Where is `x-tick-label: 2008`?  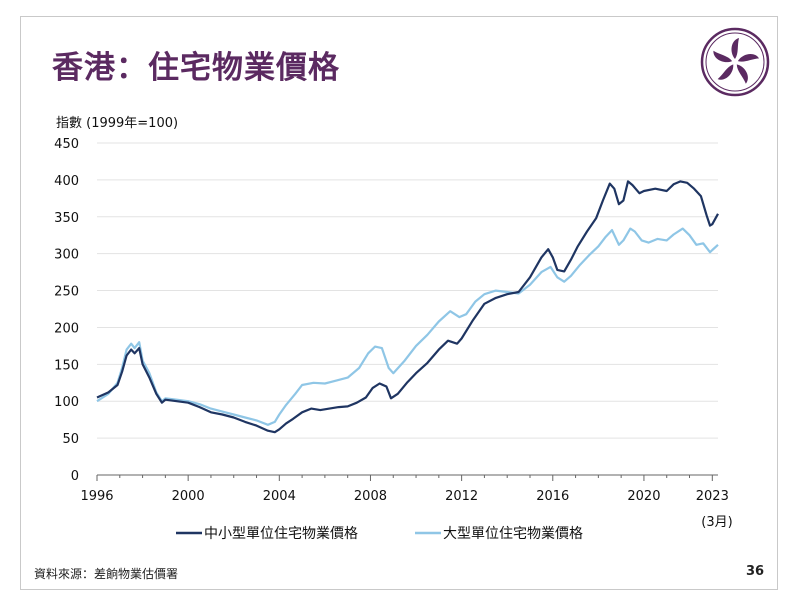
x-tick-label: 2008 is located at coordinates (370, 496).